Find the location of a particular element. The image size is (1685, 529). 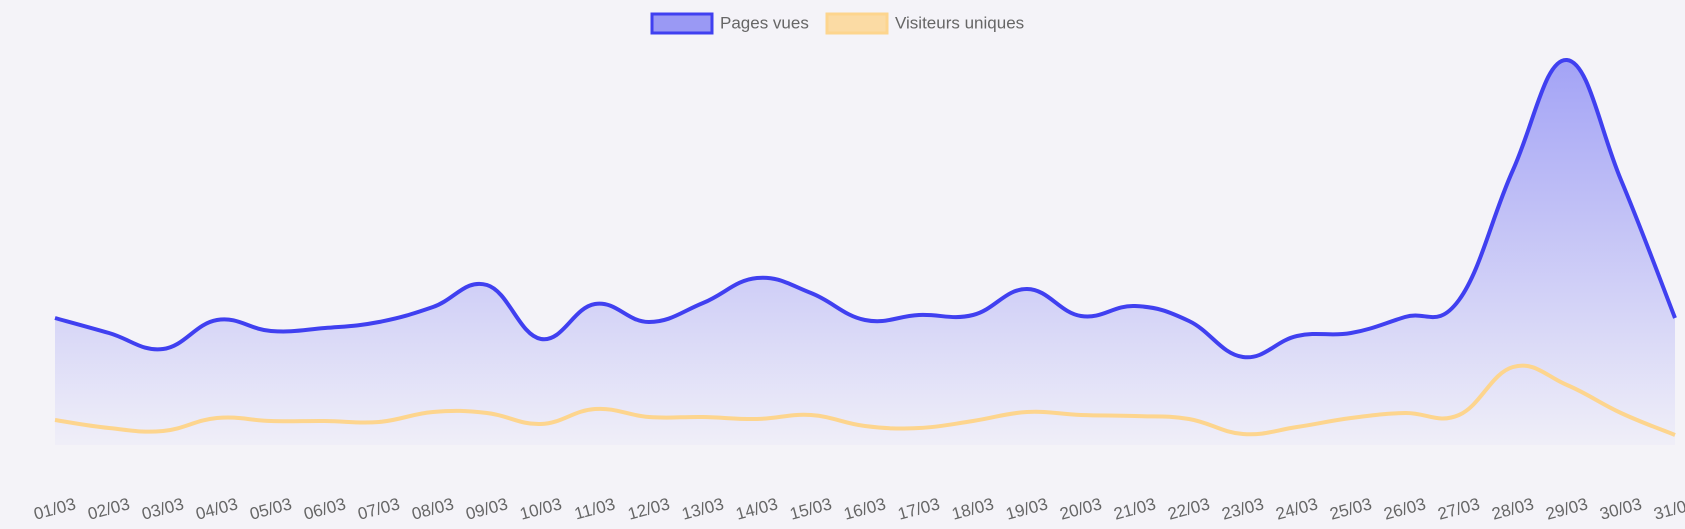

x-tick-label: 30/03 is located at coordinates (1621, 508).